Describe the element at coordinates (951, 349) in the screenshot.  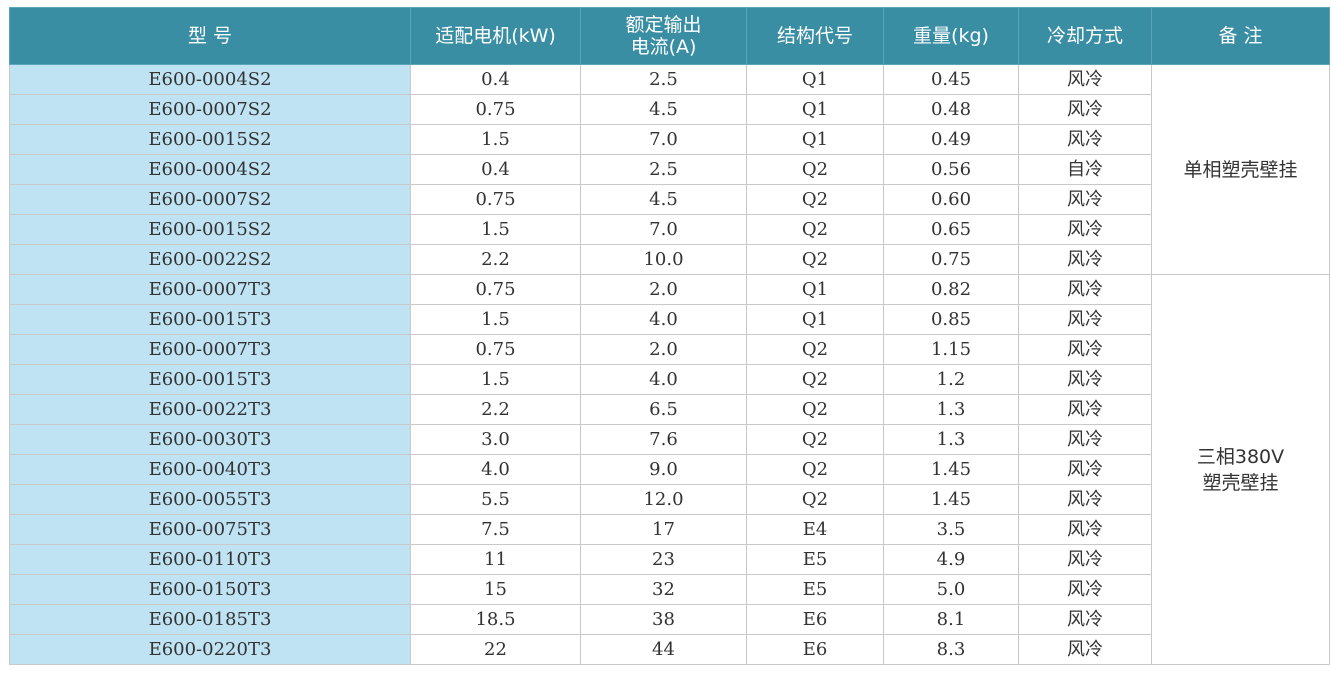
I see `cell-weight: 1.15` at that location.